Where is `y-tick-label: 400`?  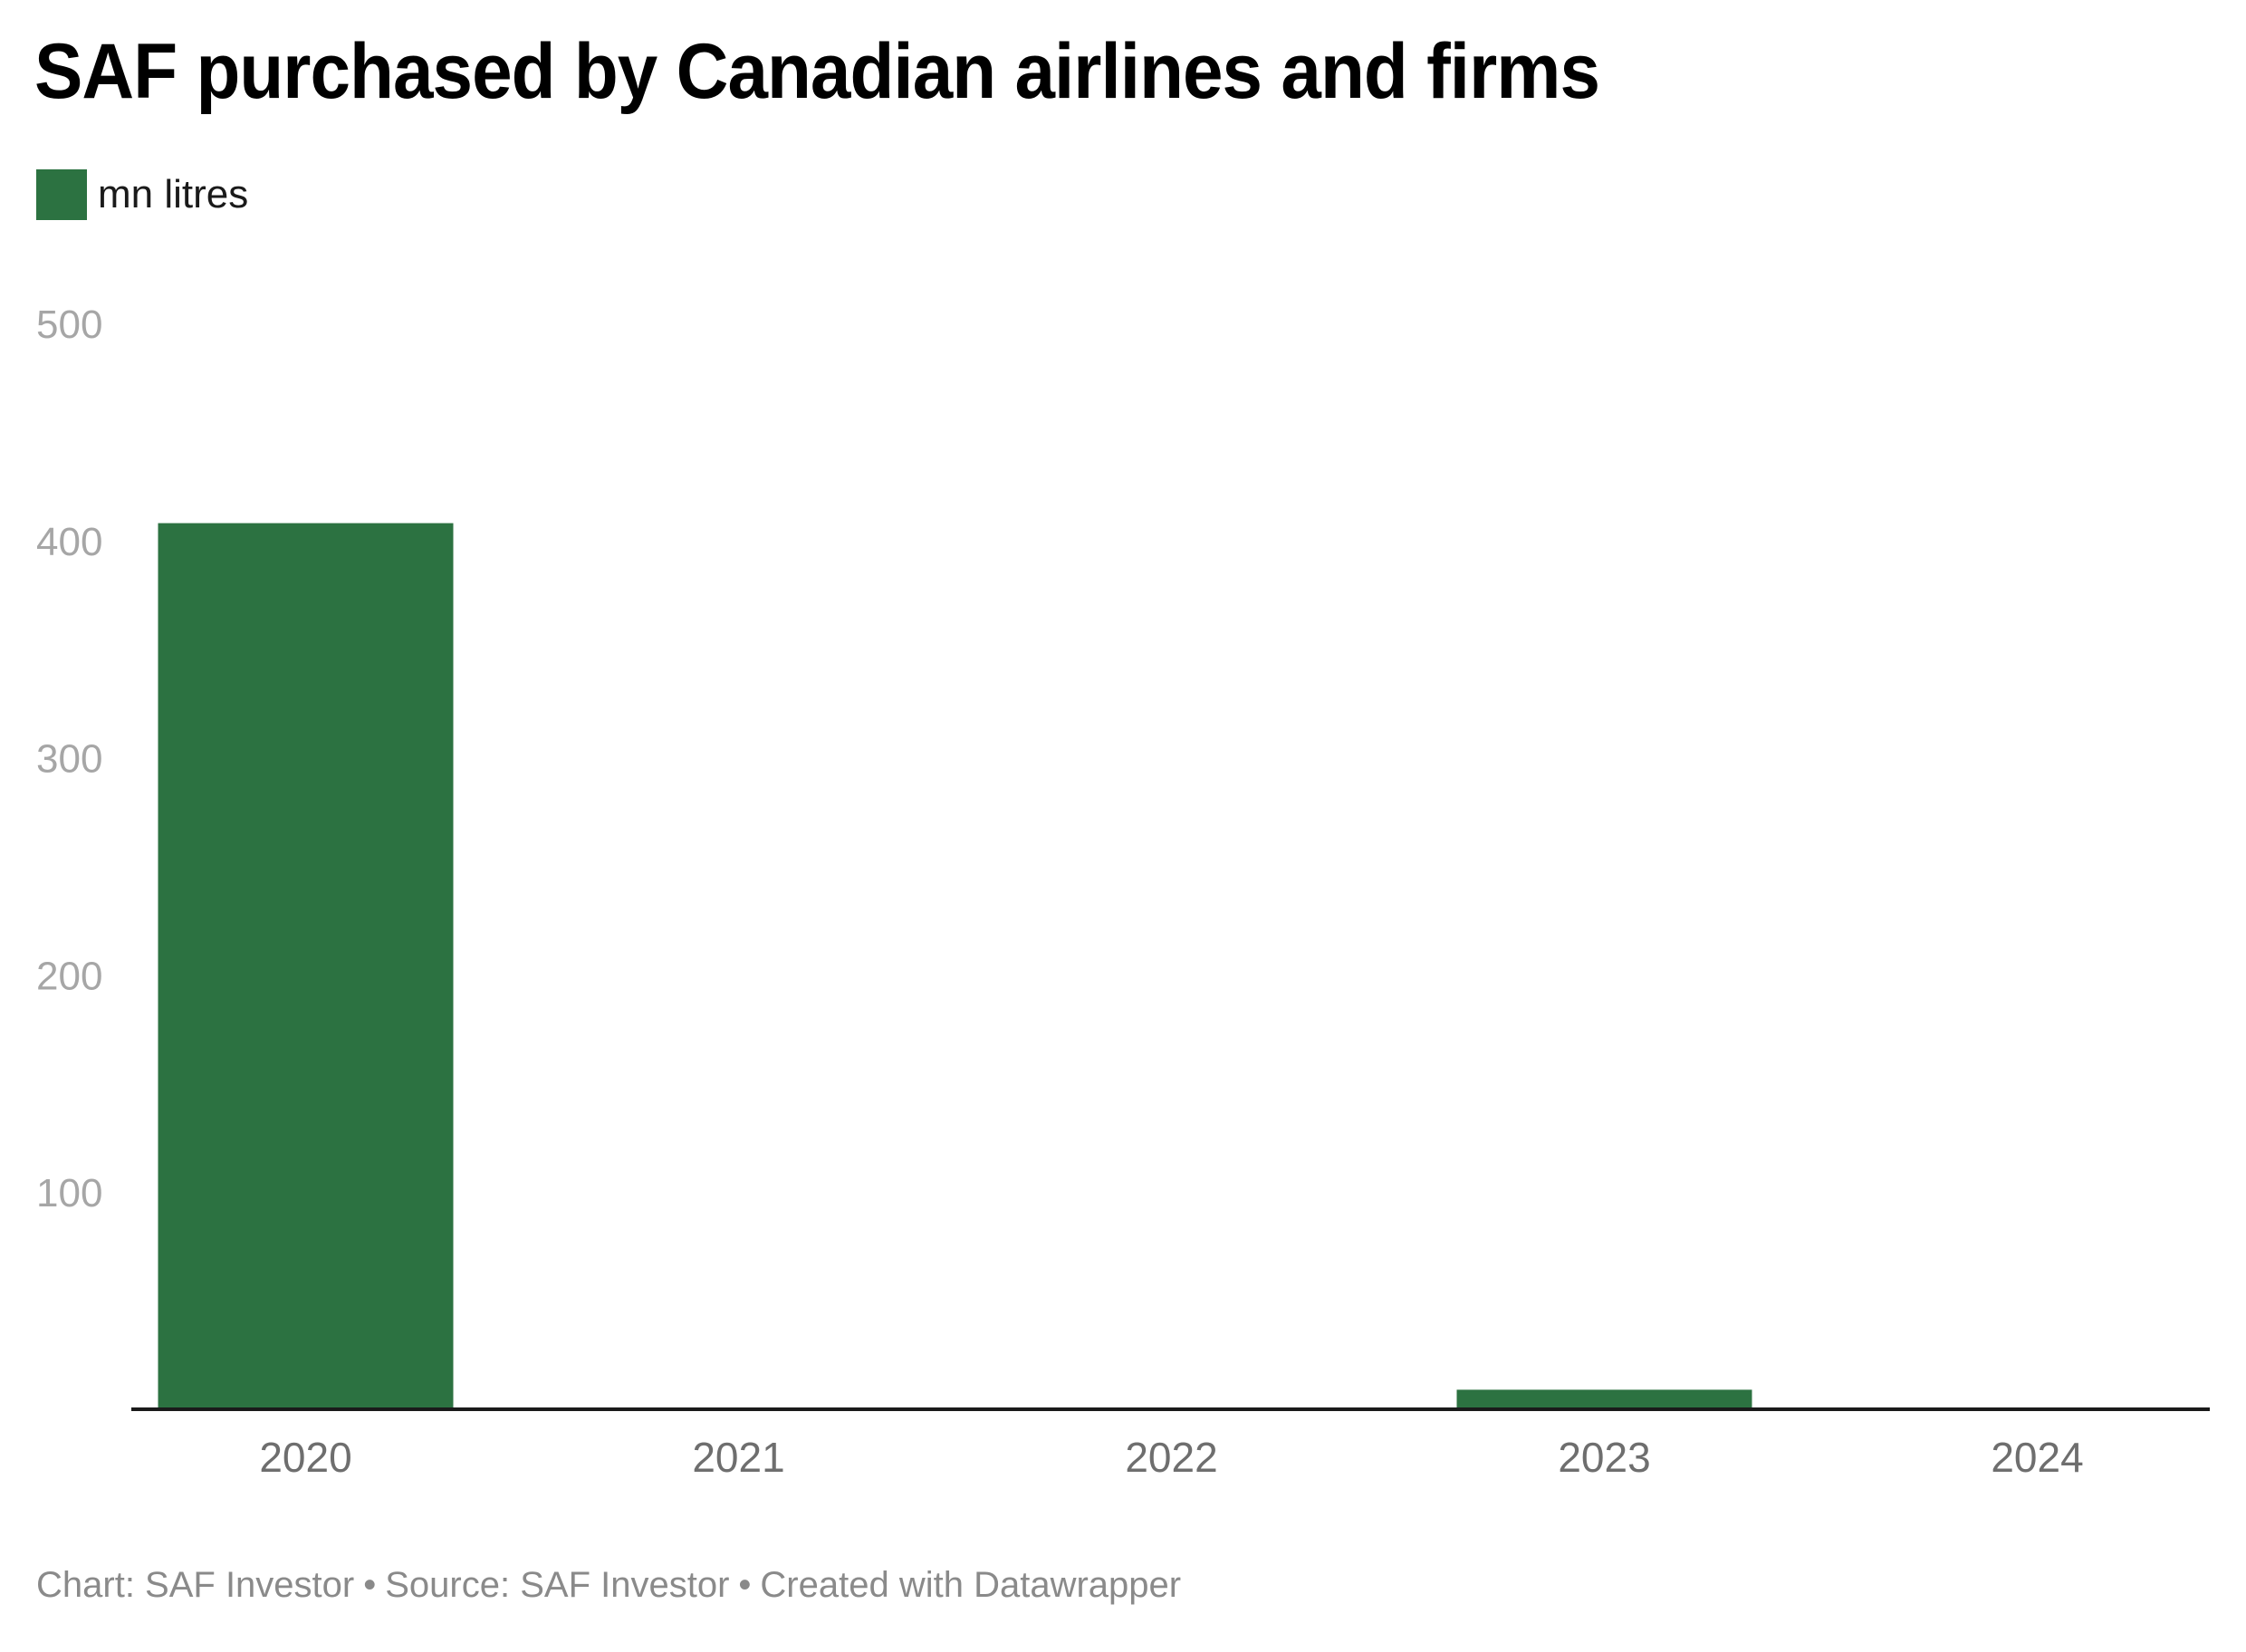 y-tick-label: 400 is located at coordinates (69, 542).